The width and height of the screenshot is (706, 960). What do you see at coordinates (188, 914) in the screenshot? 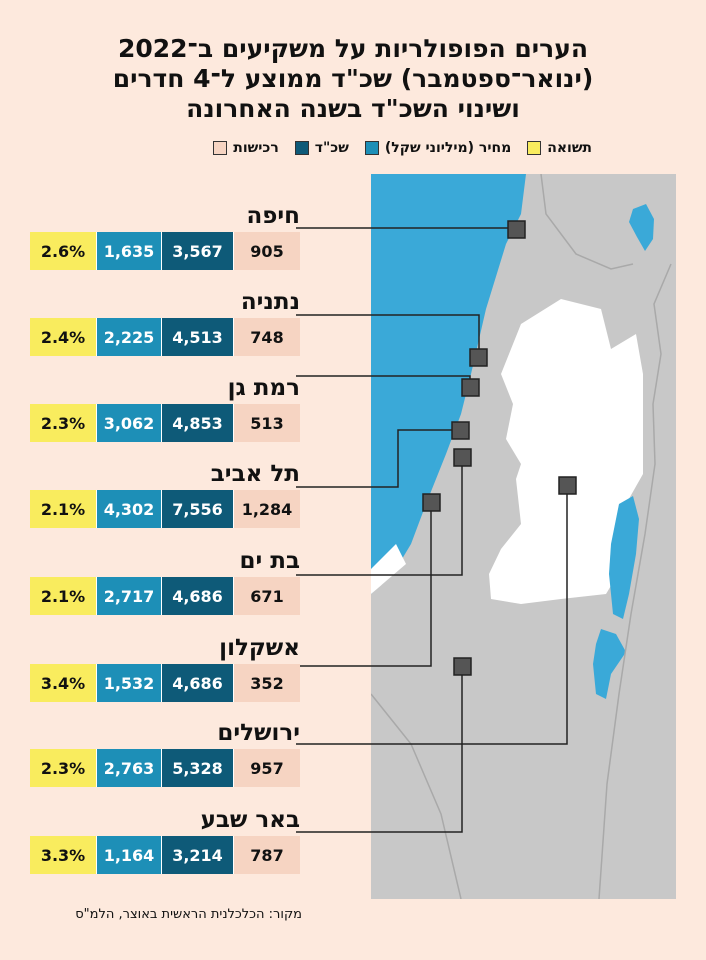
I see `source-note: מקור: הכלכלנית הראשית באוצר, הלמ"ס` at bounding box center [188, 914].